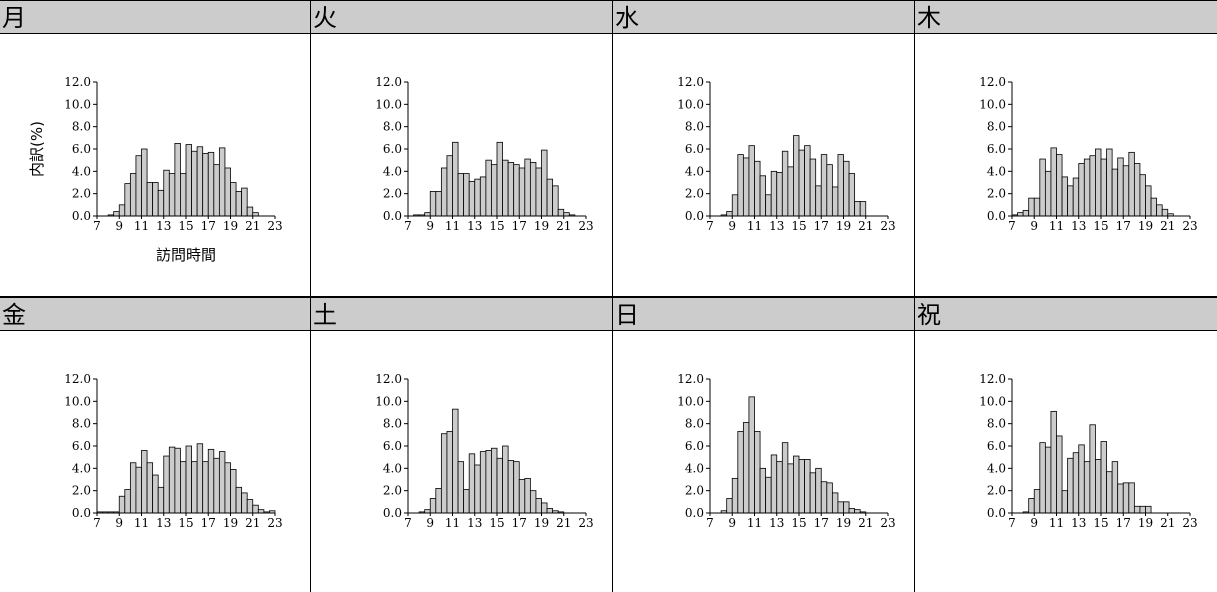 This screenshot has width=1217, height=592. Describe the element at coordinates (1066, 444) in the screenshot. I see `chart-panel-7: 祝 0.0 2.0 4.0 6.0 8.0 10.0 12.0 7 9 11 13 15 17 19 21 23` at that location.